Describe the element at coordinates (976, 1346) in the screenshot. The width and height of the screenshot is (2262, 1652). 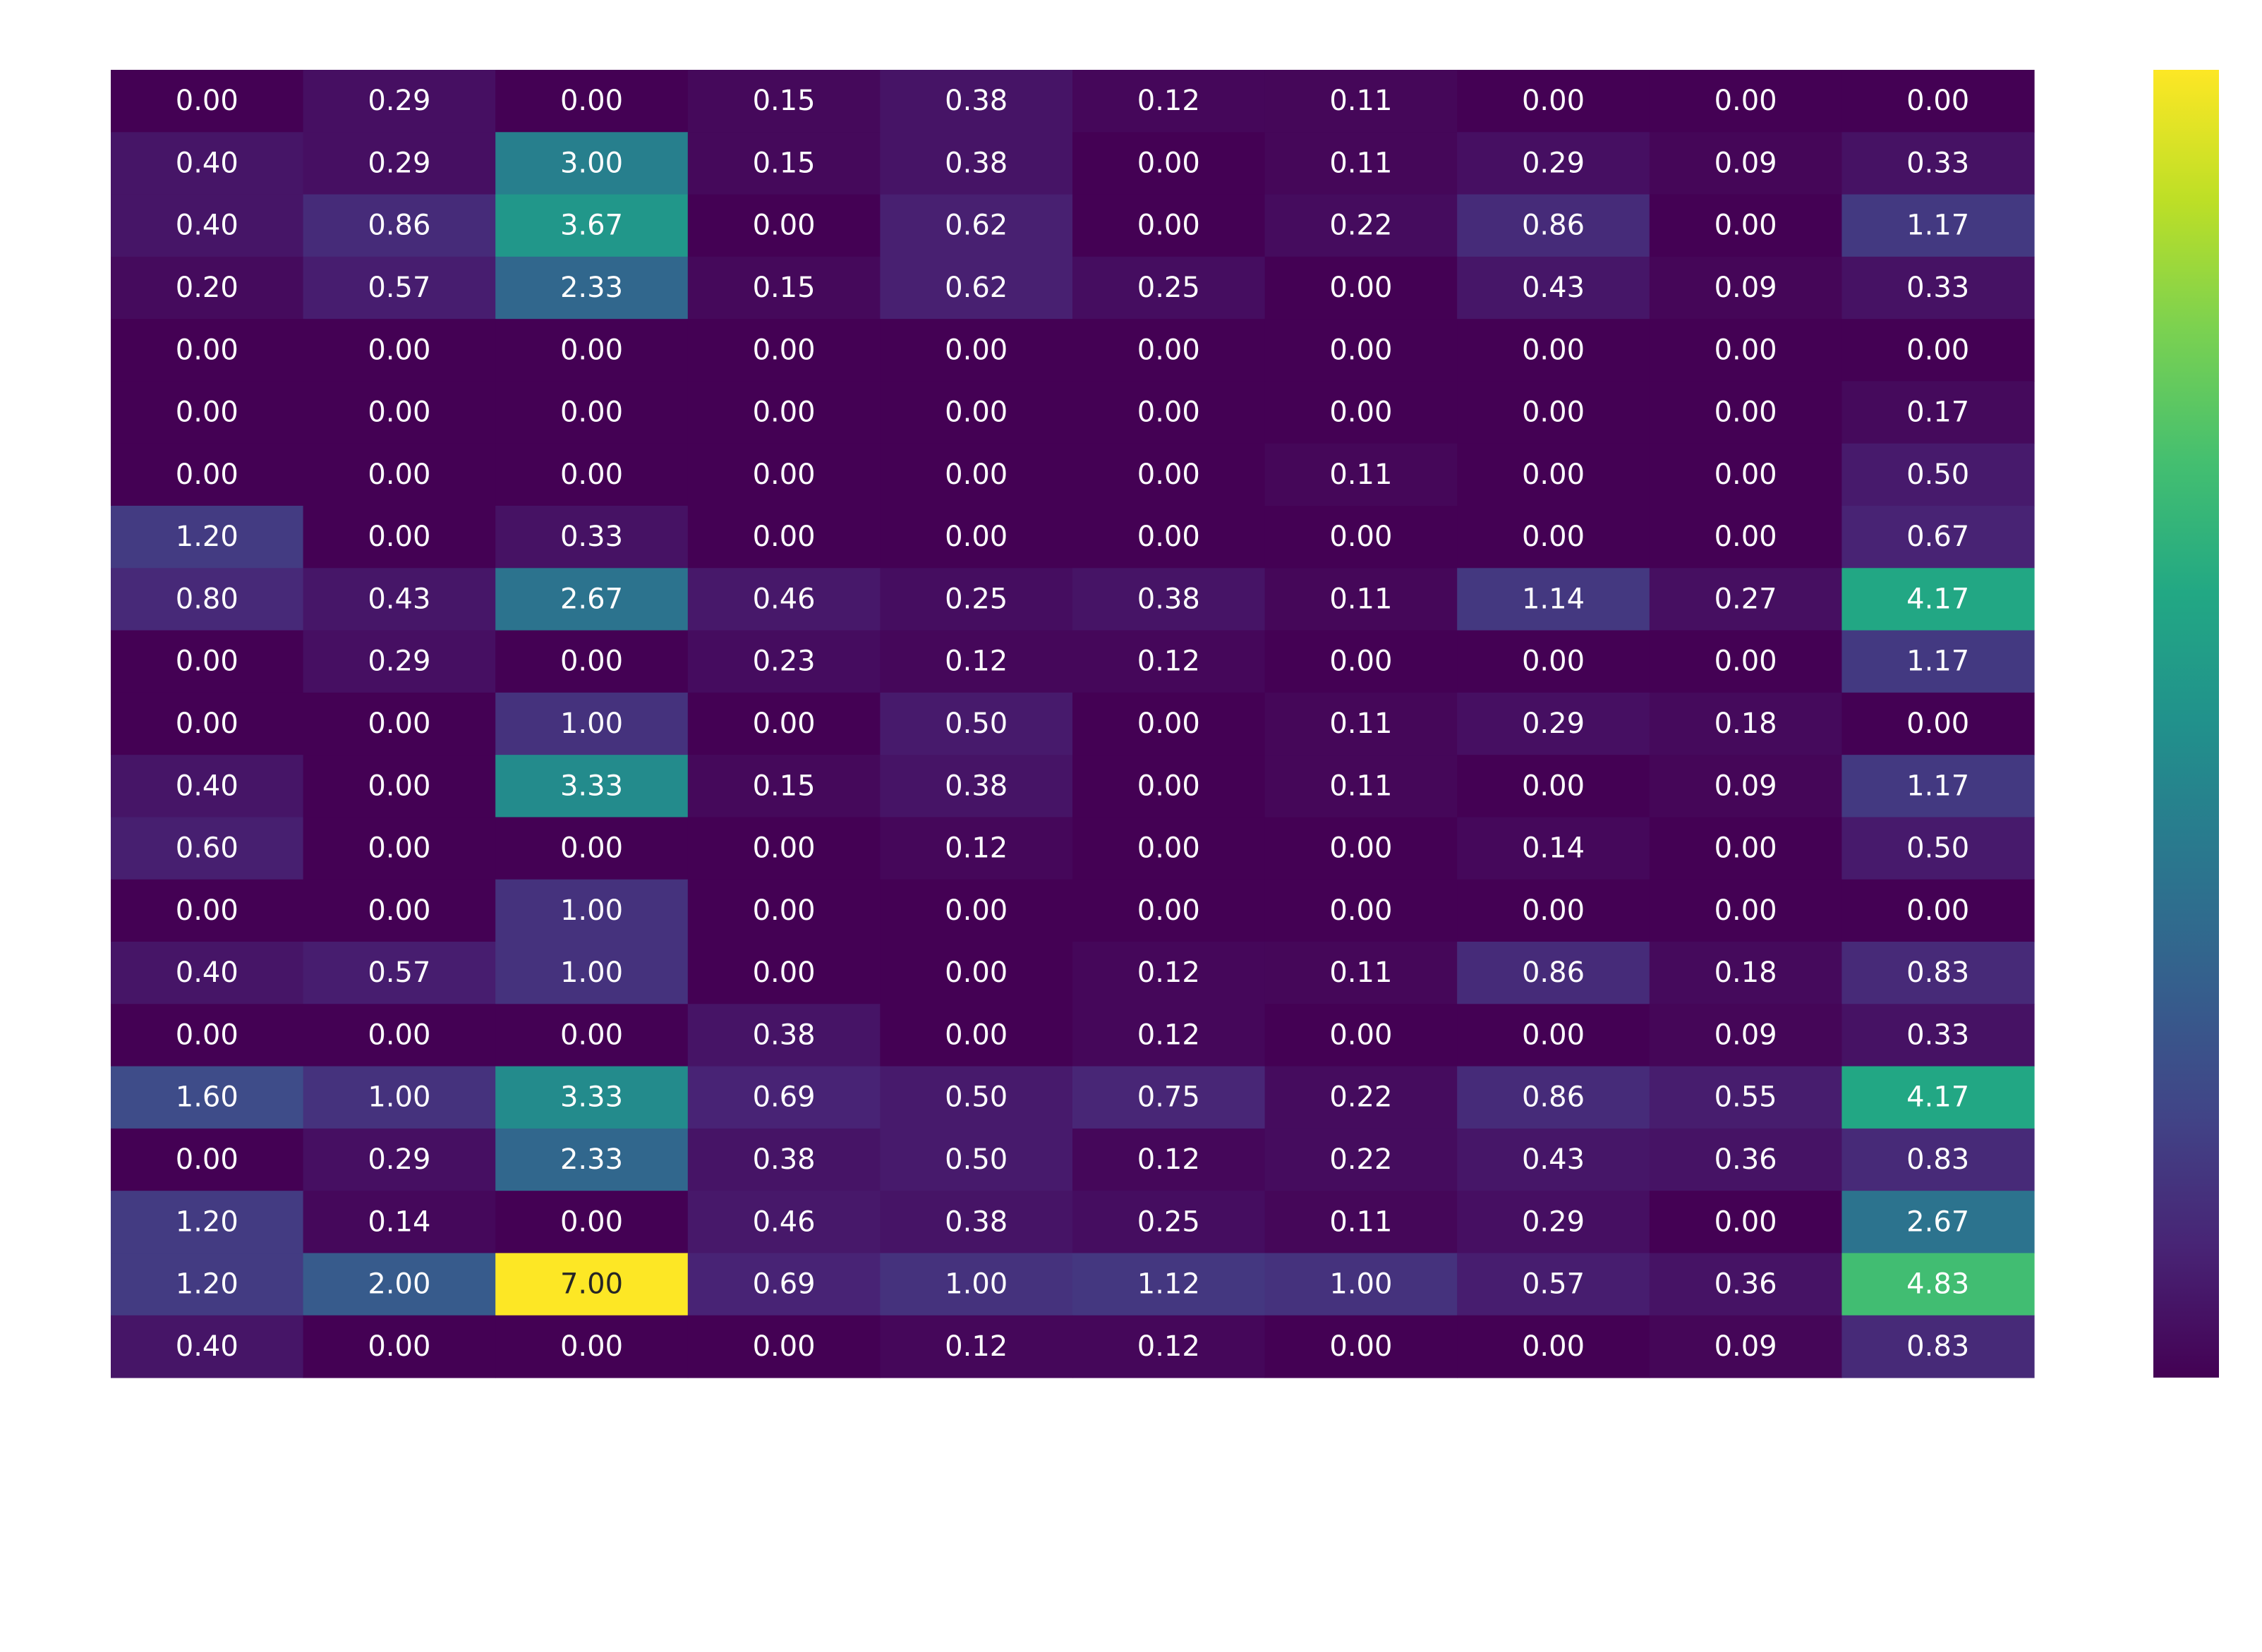
I see `heatmap-cell-label-r20-c4: 0.12` at that location.